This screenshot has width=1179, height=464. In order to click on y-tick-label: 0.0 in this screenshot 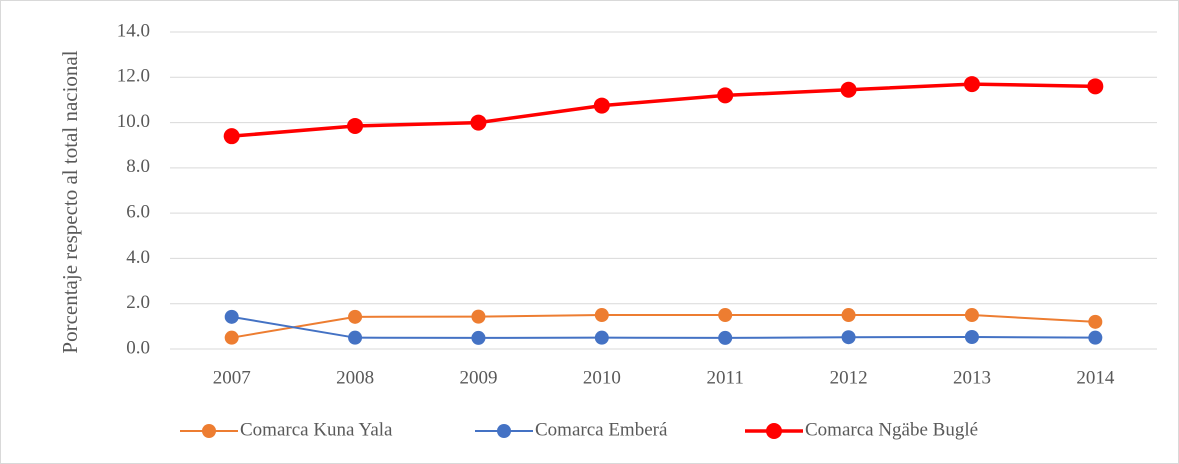, I will do `click(138, 347)`.